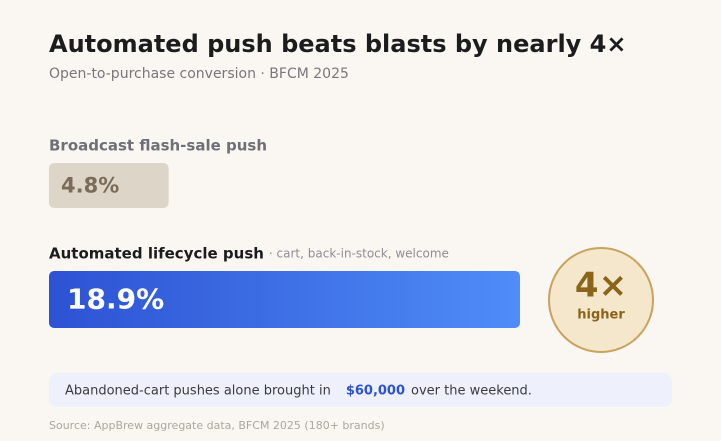  What do you see at coordinates (90, 186) in the screenshot?
I see `value-label: 4.8%` at bounding box center [90, 186].